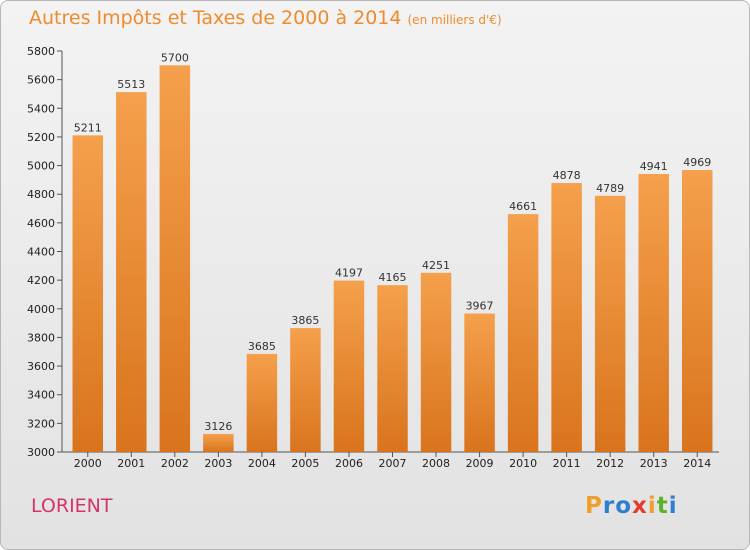  I want to click on x-tick-label: 2011, so click(567, 463).